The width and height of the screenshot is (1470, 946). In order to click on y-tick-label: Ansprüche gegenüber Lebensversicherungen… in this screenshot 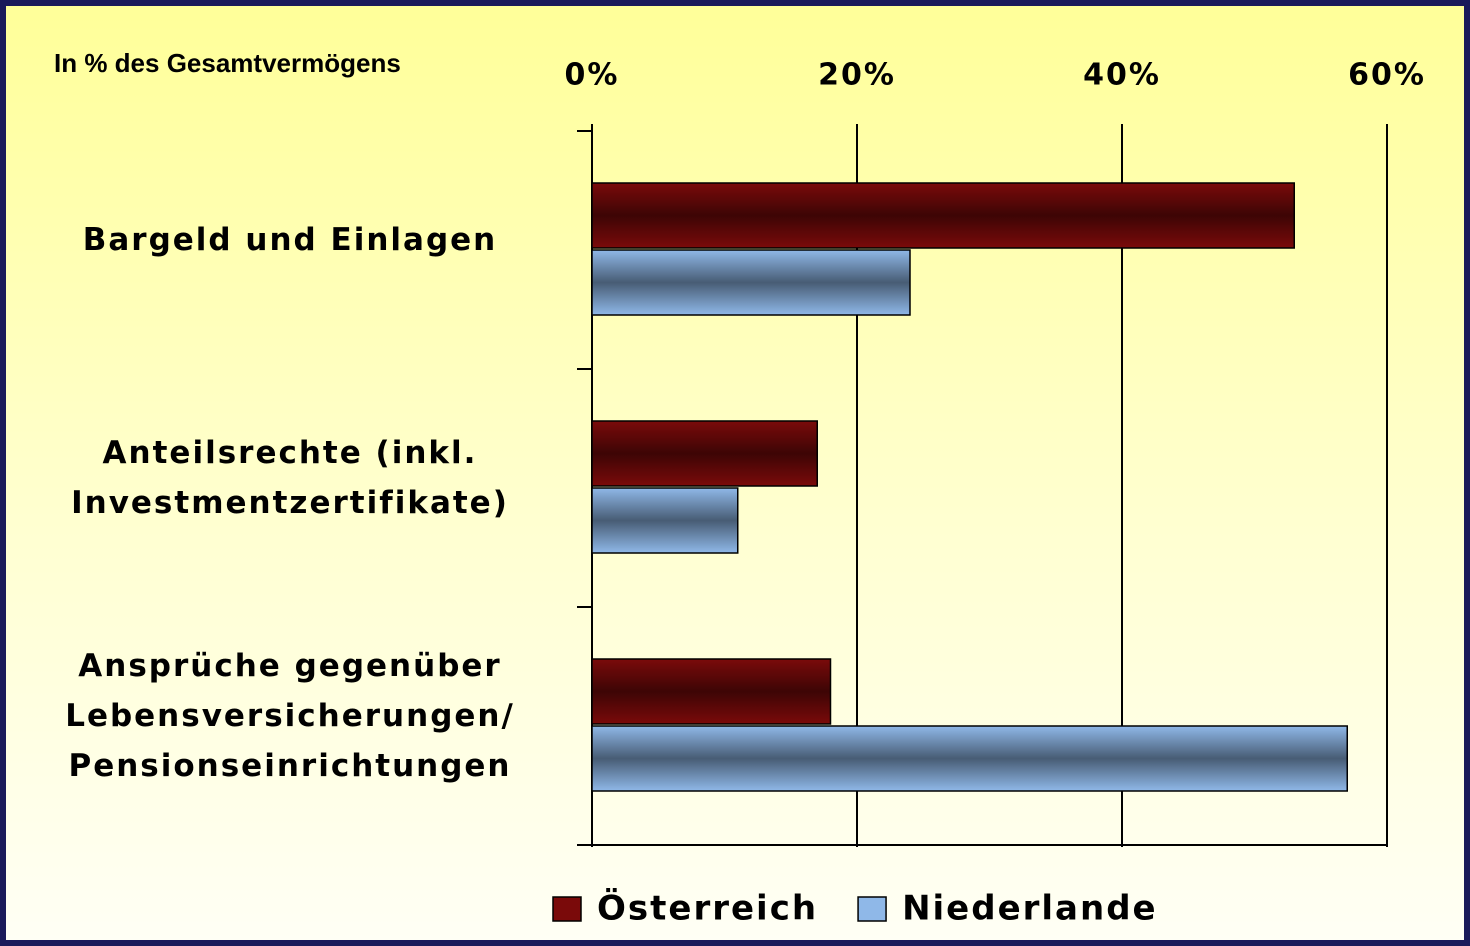, I will do `click(290, 716)`.